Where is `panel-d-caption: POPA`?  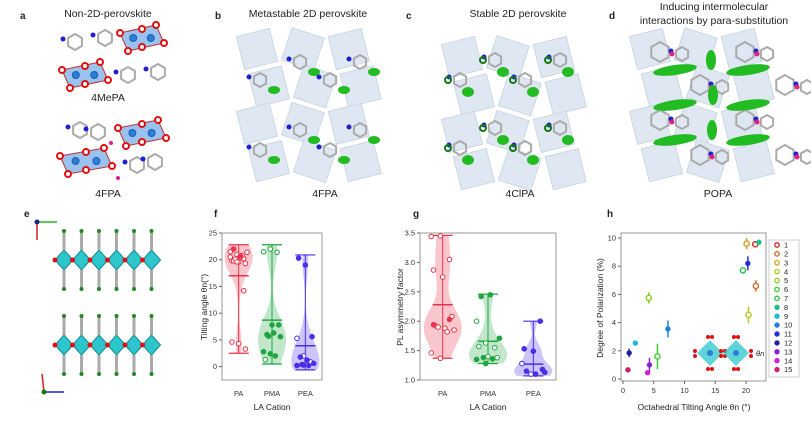
panel-d-caption: POPA is located at coordinates (718, 194).